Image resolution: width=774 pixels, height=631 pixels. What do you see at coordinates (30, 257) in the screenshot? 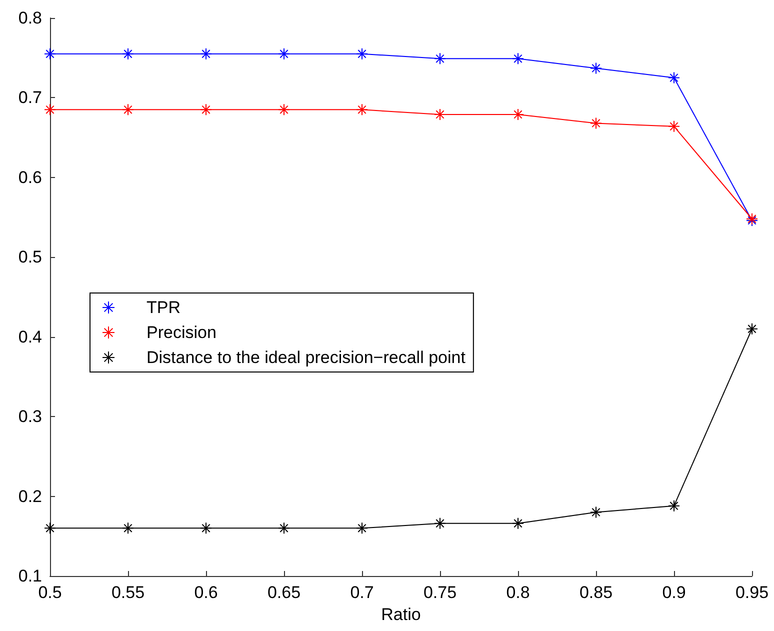
I see `y-tick-label: 0.5` at bounding box center [30, 257].